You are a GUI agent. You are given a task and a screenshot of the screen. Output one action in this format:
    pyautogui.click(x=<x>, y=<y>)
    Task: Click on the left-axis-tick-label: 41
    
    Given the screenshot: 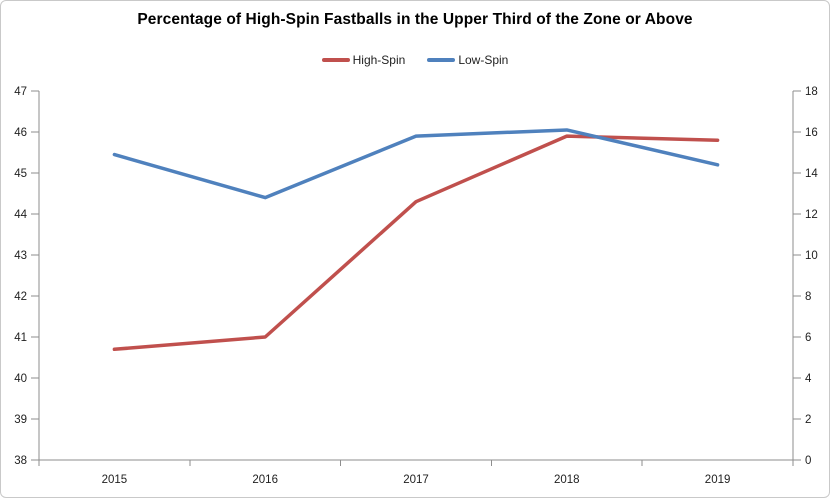 What is the action you would take?
    pyautogui.click(x=20, y=338)
    